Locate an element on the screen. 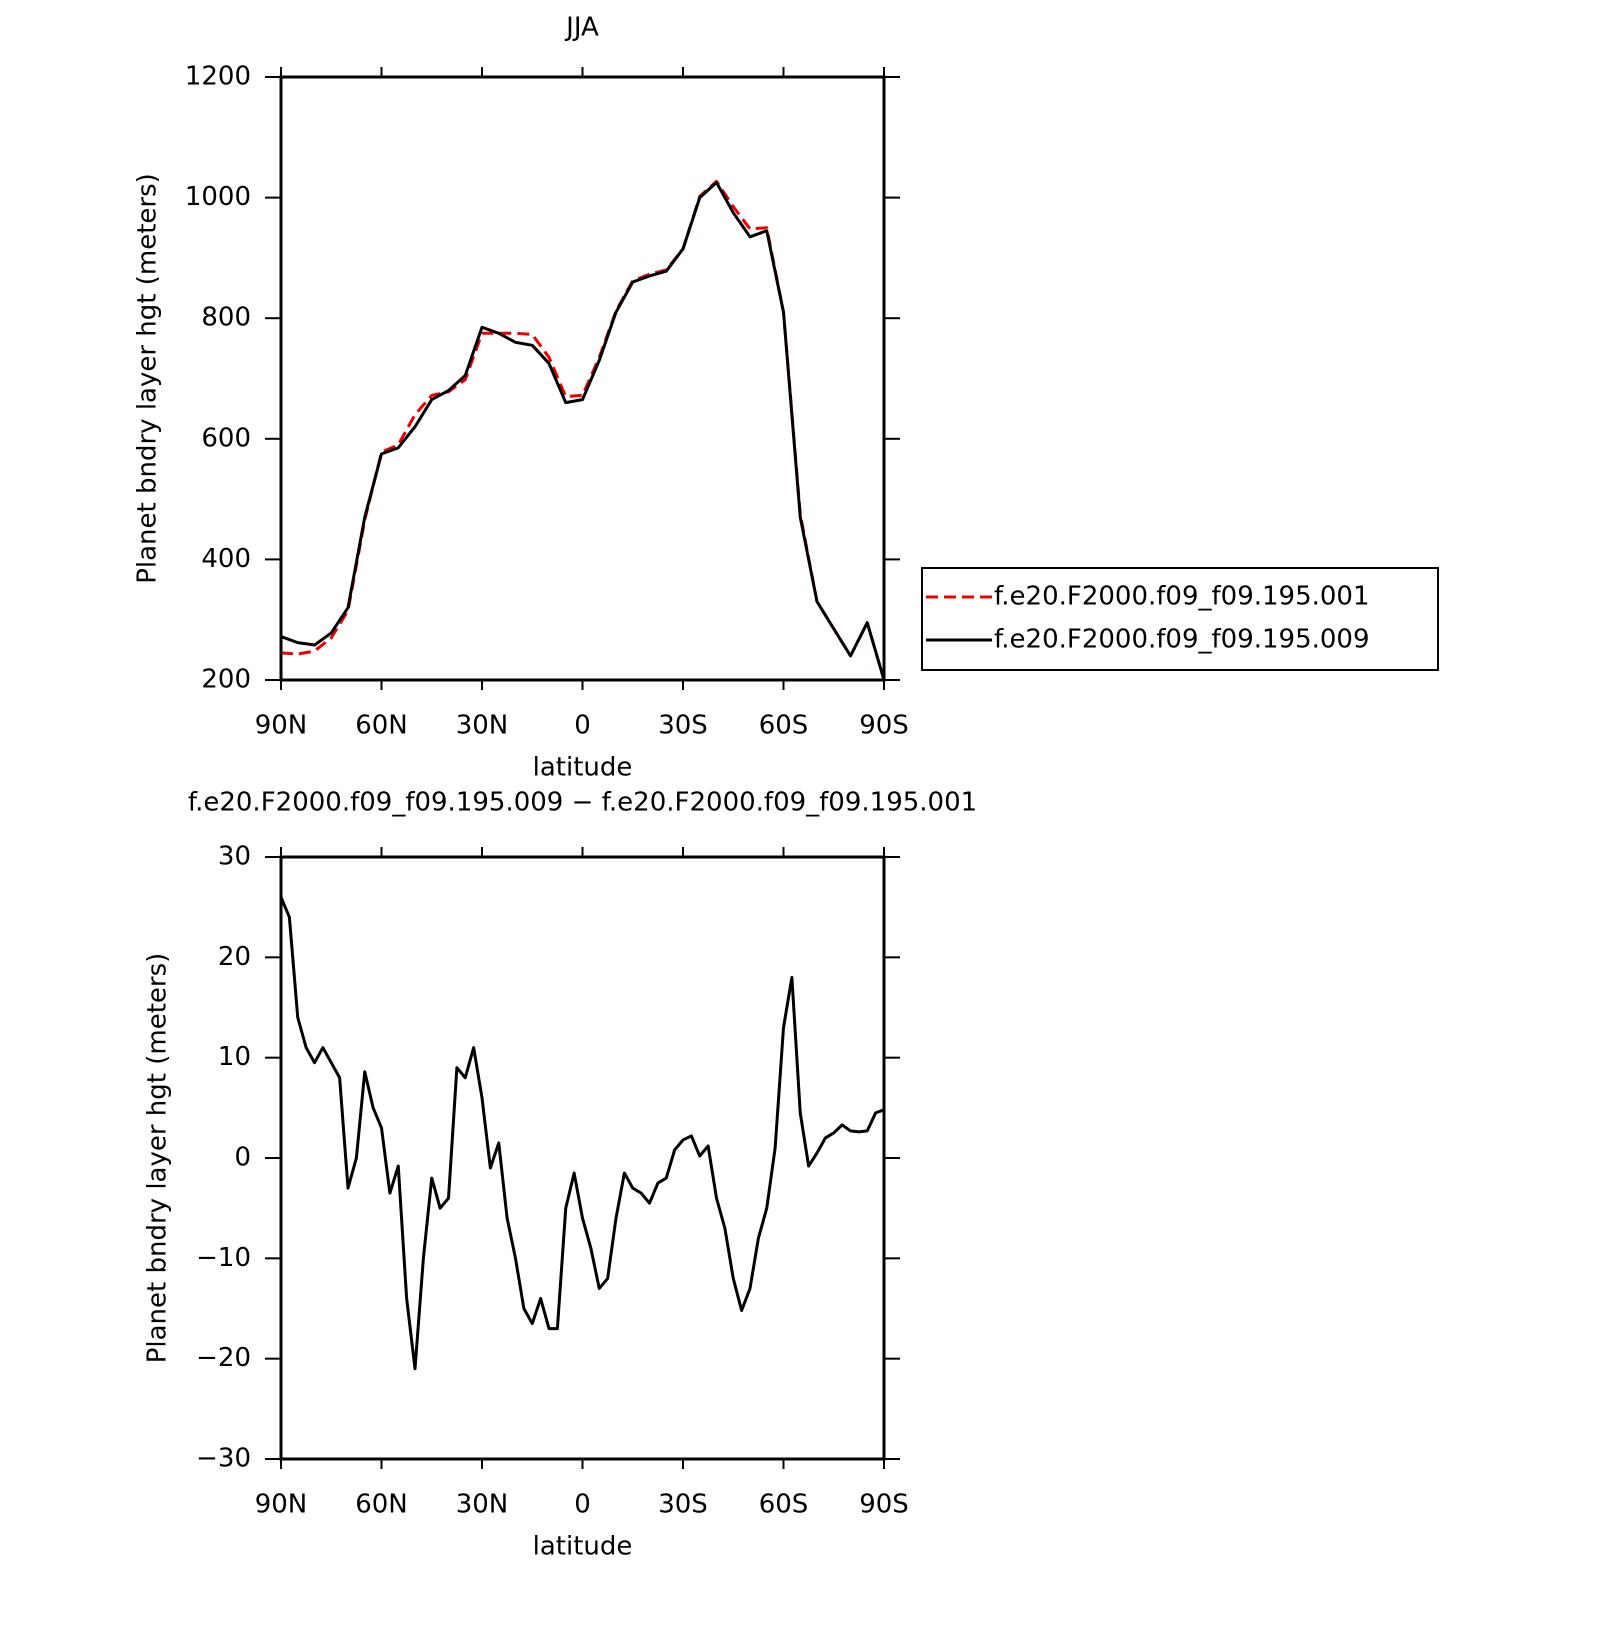  y-tick-label: 0 is located at coordinates (242, 1158).